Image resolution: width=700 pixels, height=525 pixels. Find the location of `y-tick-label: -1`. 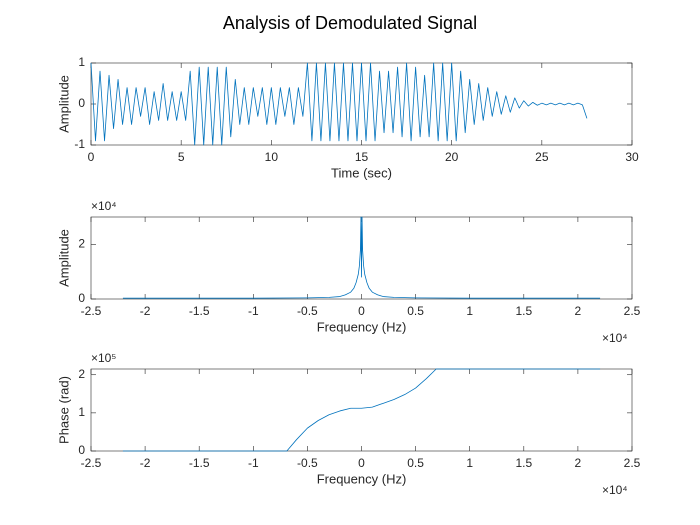

y-tick-label: -1 is located at coordinates (79, 144).